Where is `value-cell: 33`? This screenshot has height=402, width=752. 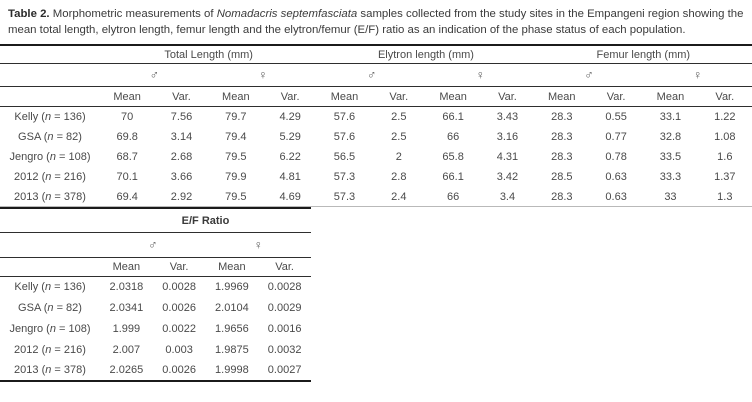
value-cell: 33 is located at coordinates (670, 196).